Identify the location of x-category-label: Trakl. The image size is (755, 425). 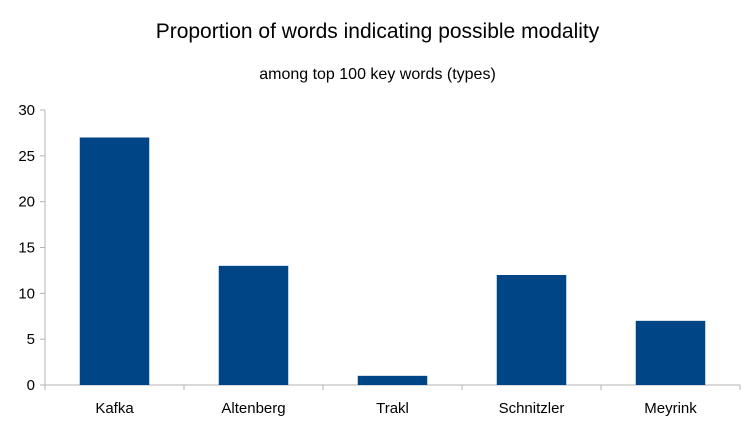
(392, 408).